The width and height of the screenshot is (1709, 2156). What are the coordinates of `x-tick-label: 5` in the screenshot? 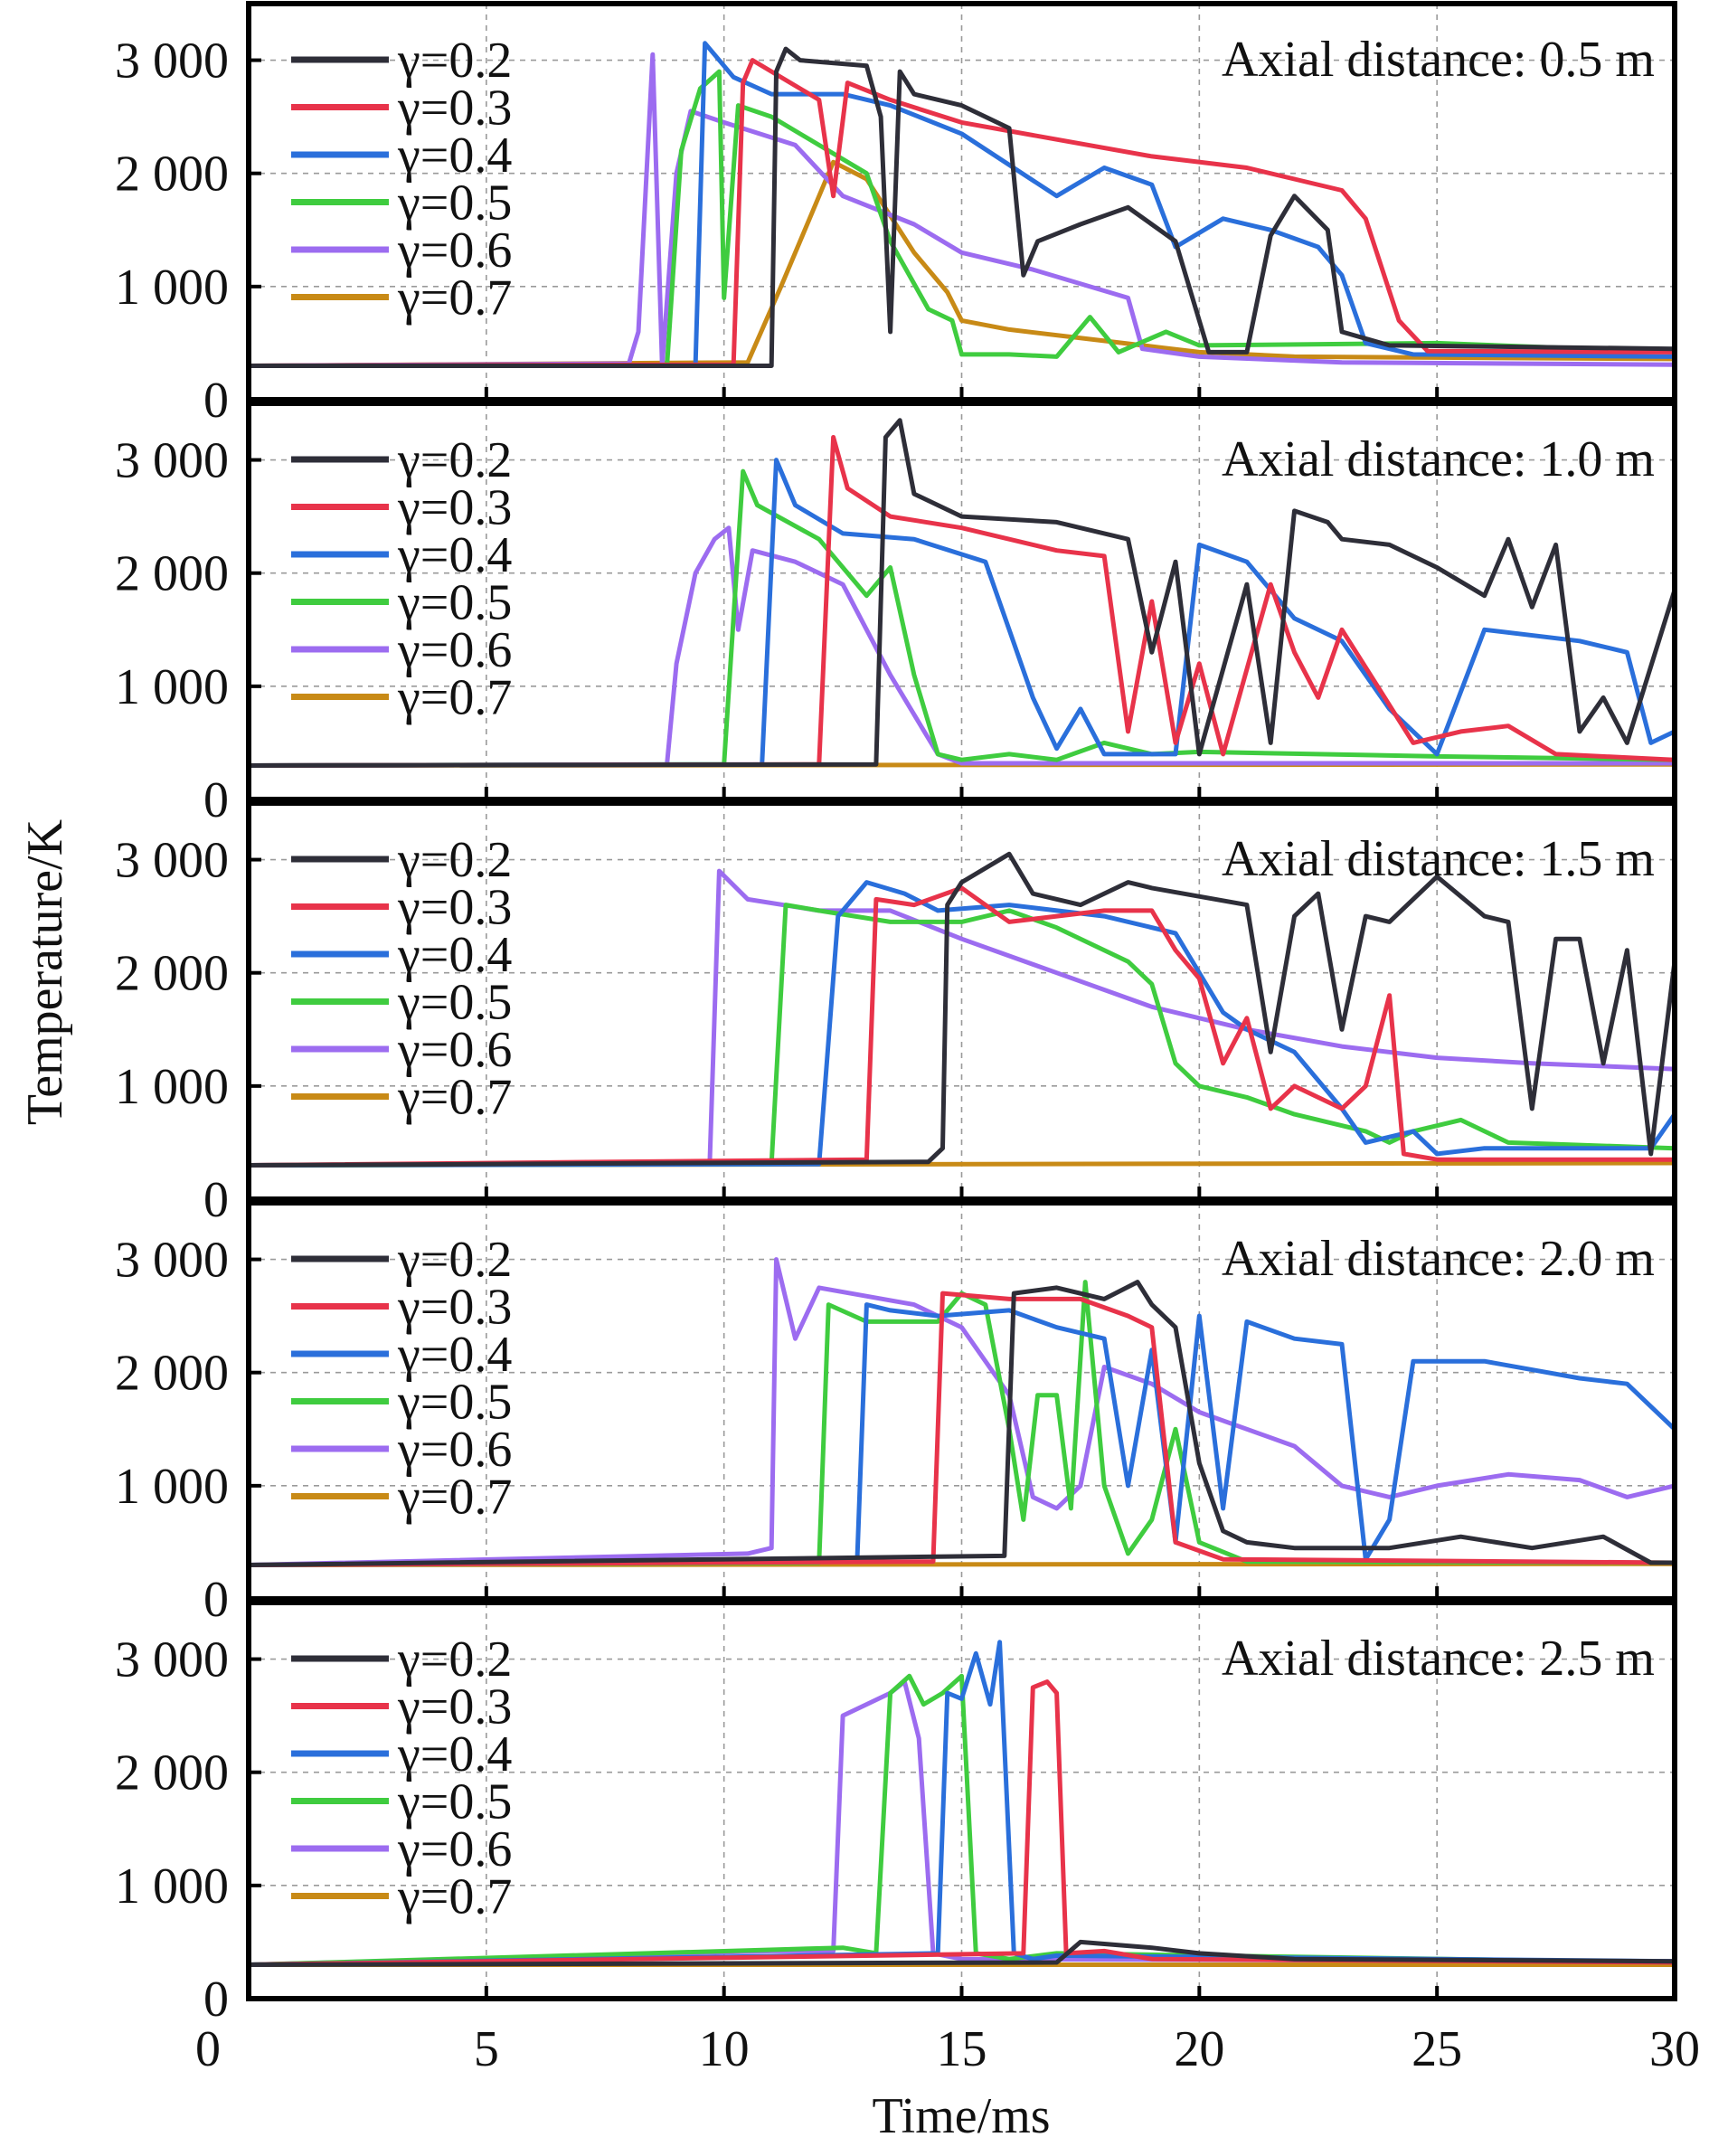 It's located at (486, 2049).